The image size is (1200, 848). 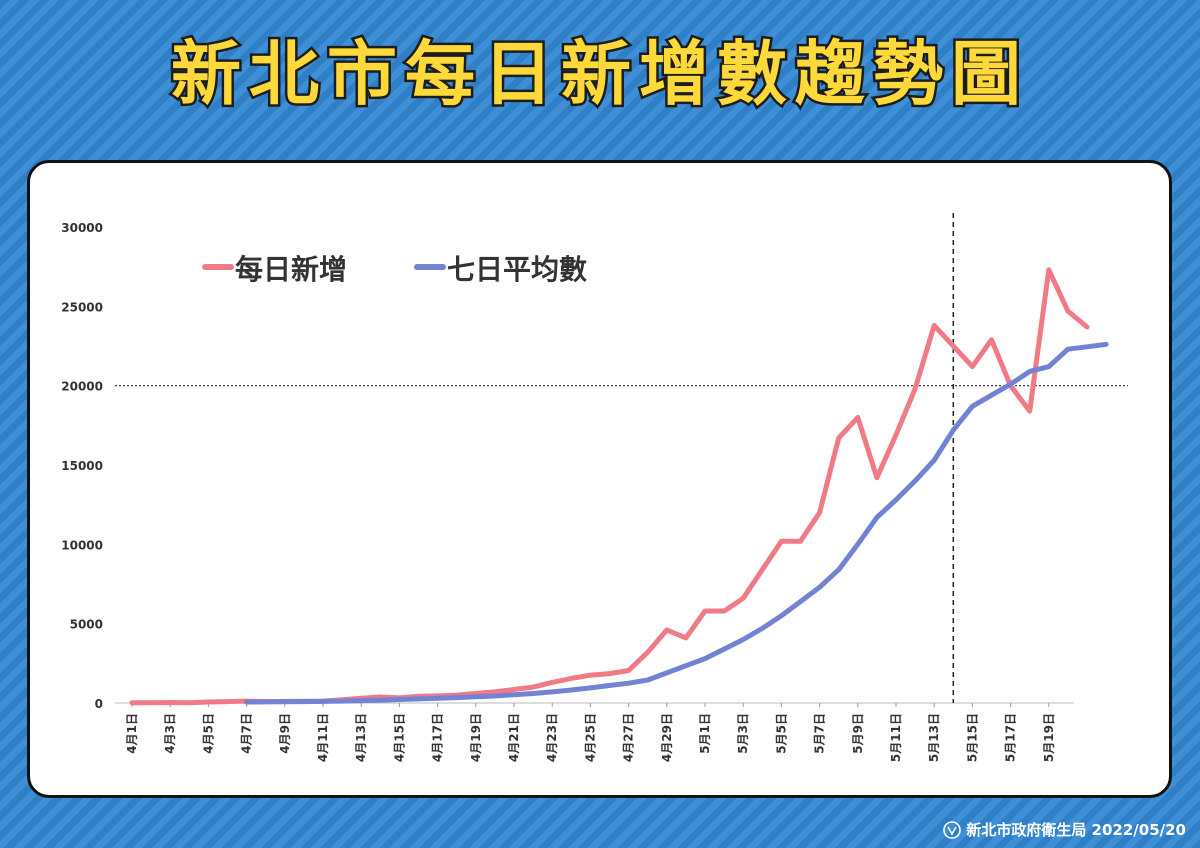 What do you see at coordinates (247, 733) in the screenshot?
I see `x-tick-label: 4月7日` at bounding box center [247, 733].